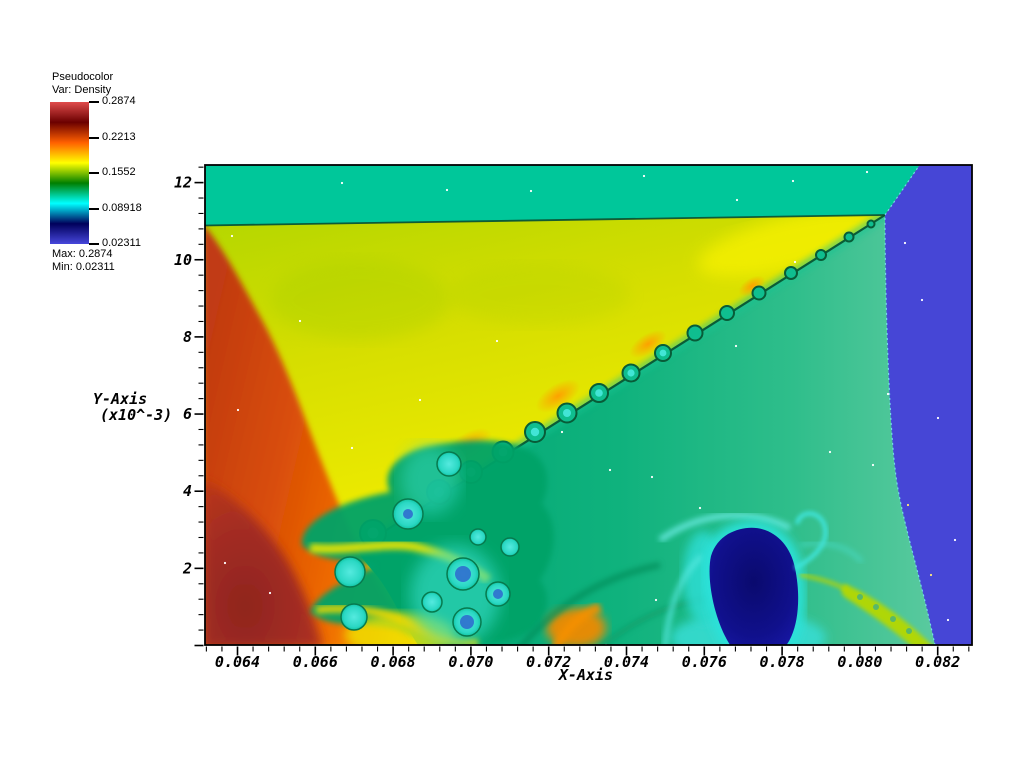 The width and height of the screenshot is (1024, 760). Describe the element at coordinates (119, 101) in the screenshot. I see `colorbar-tick-label: 0.2874` at that location.